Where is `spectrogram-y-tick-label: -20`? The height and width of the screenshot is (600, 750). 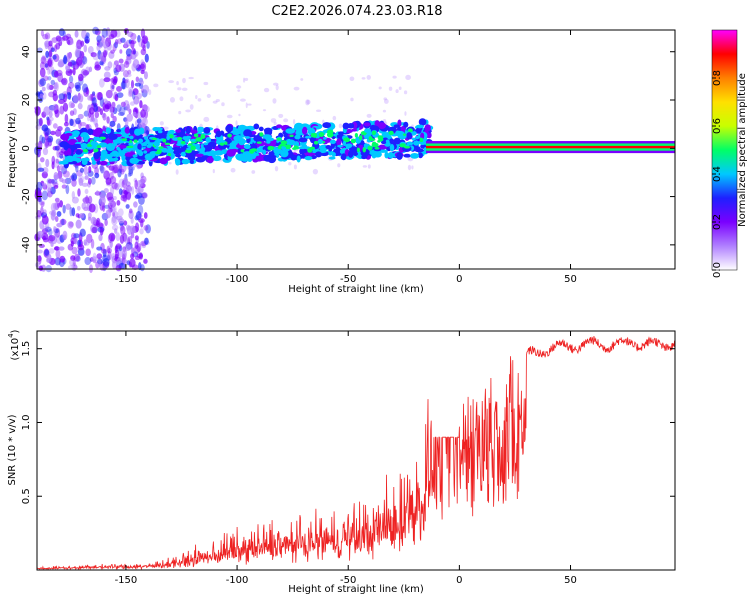 spectrogram-y-tick-label: -20 is located at coordinates (26, 196).